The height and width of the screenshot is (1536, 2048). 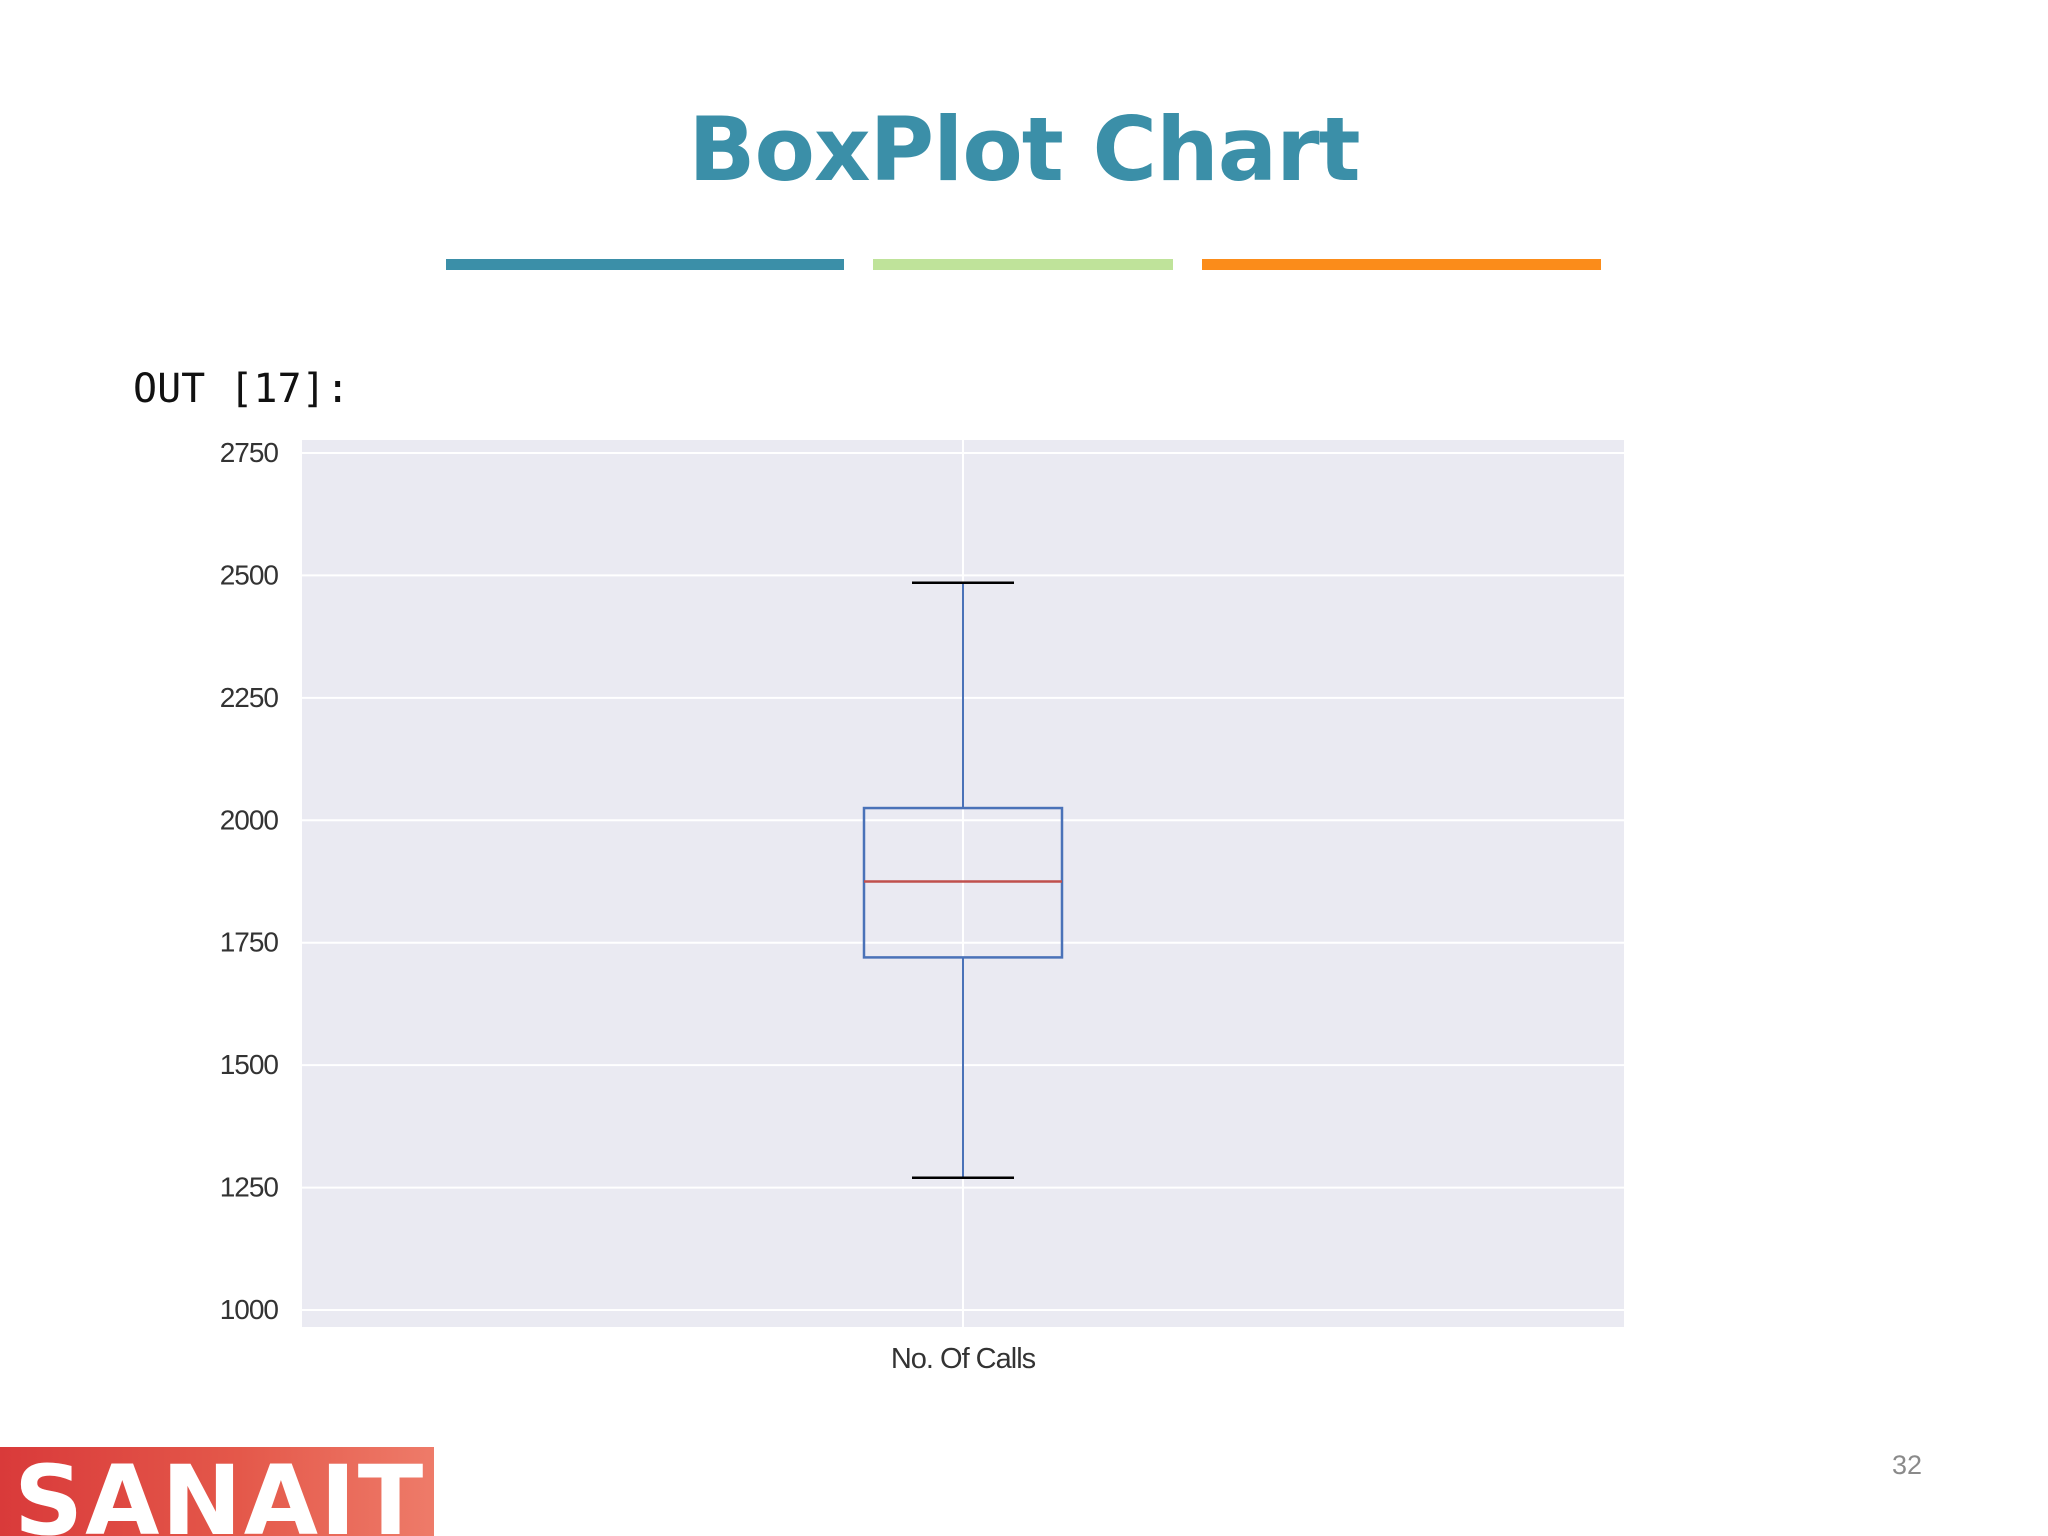 I want to click on y-tick-label: 2500, so click(x=249, y=574).